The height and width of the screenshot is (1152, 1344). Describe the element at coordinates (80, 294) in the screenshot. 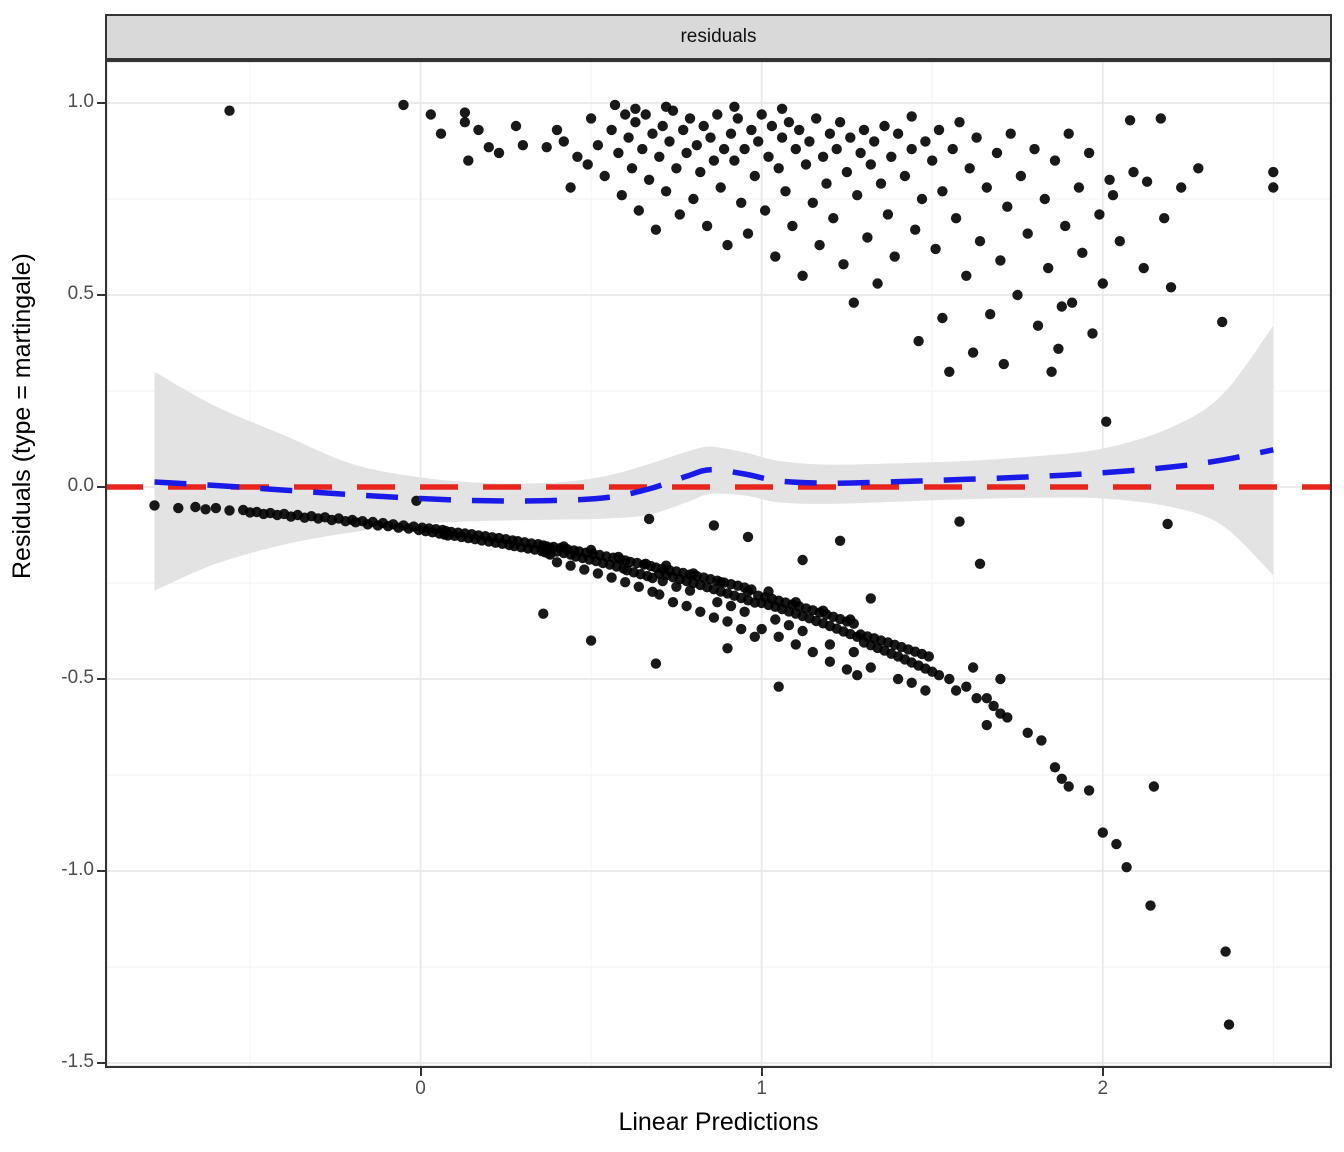

I see `y-tick-label: 0.5` at that location.